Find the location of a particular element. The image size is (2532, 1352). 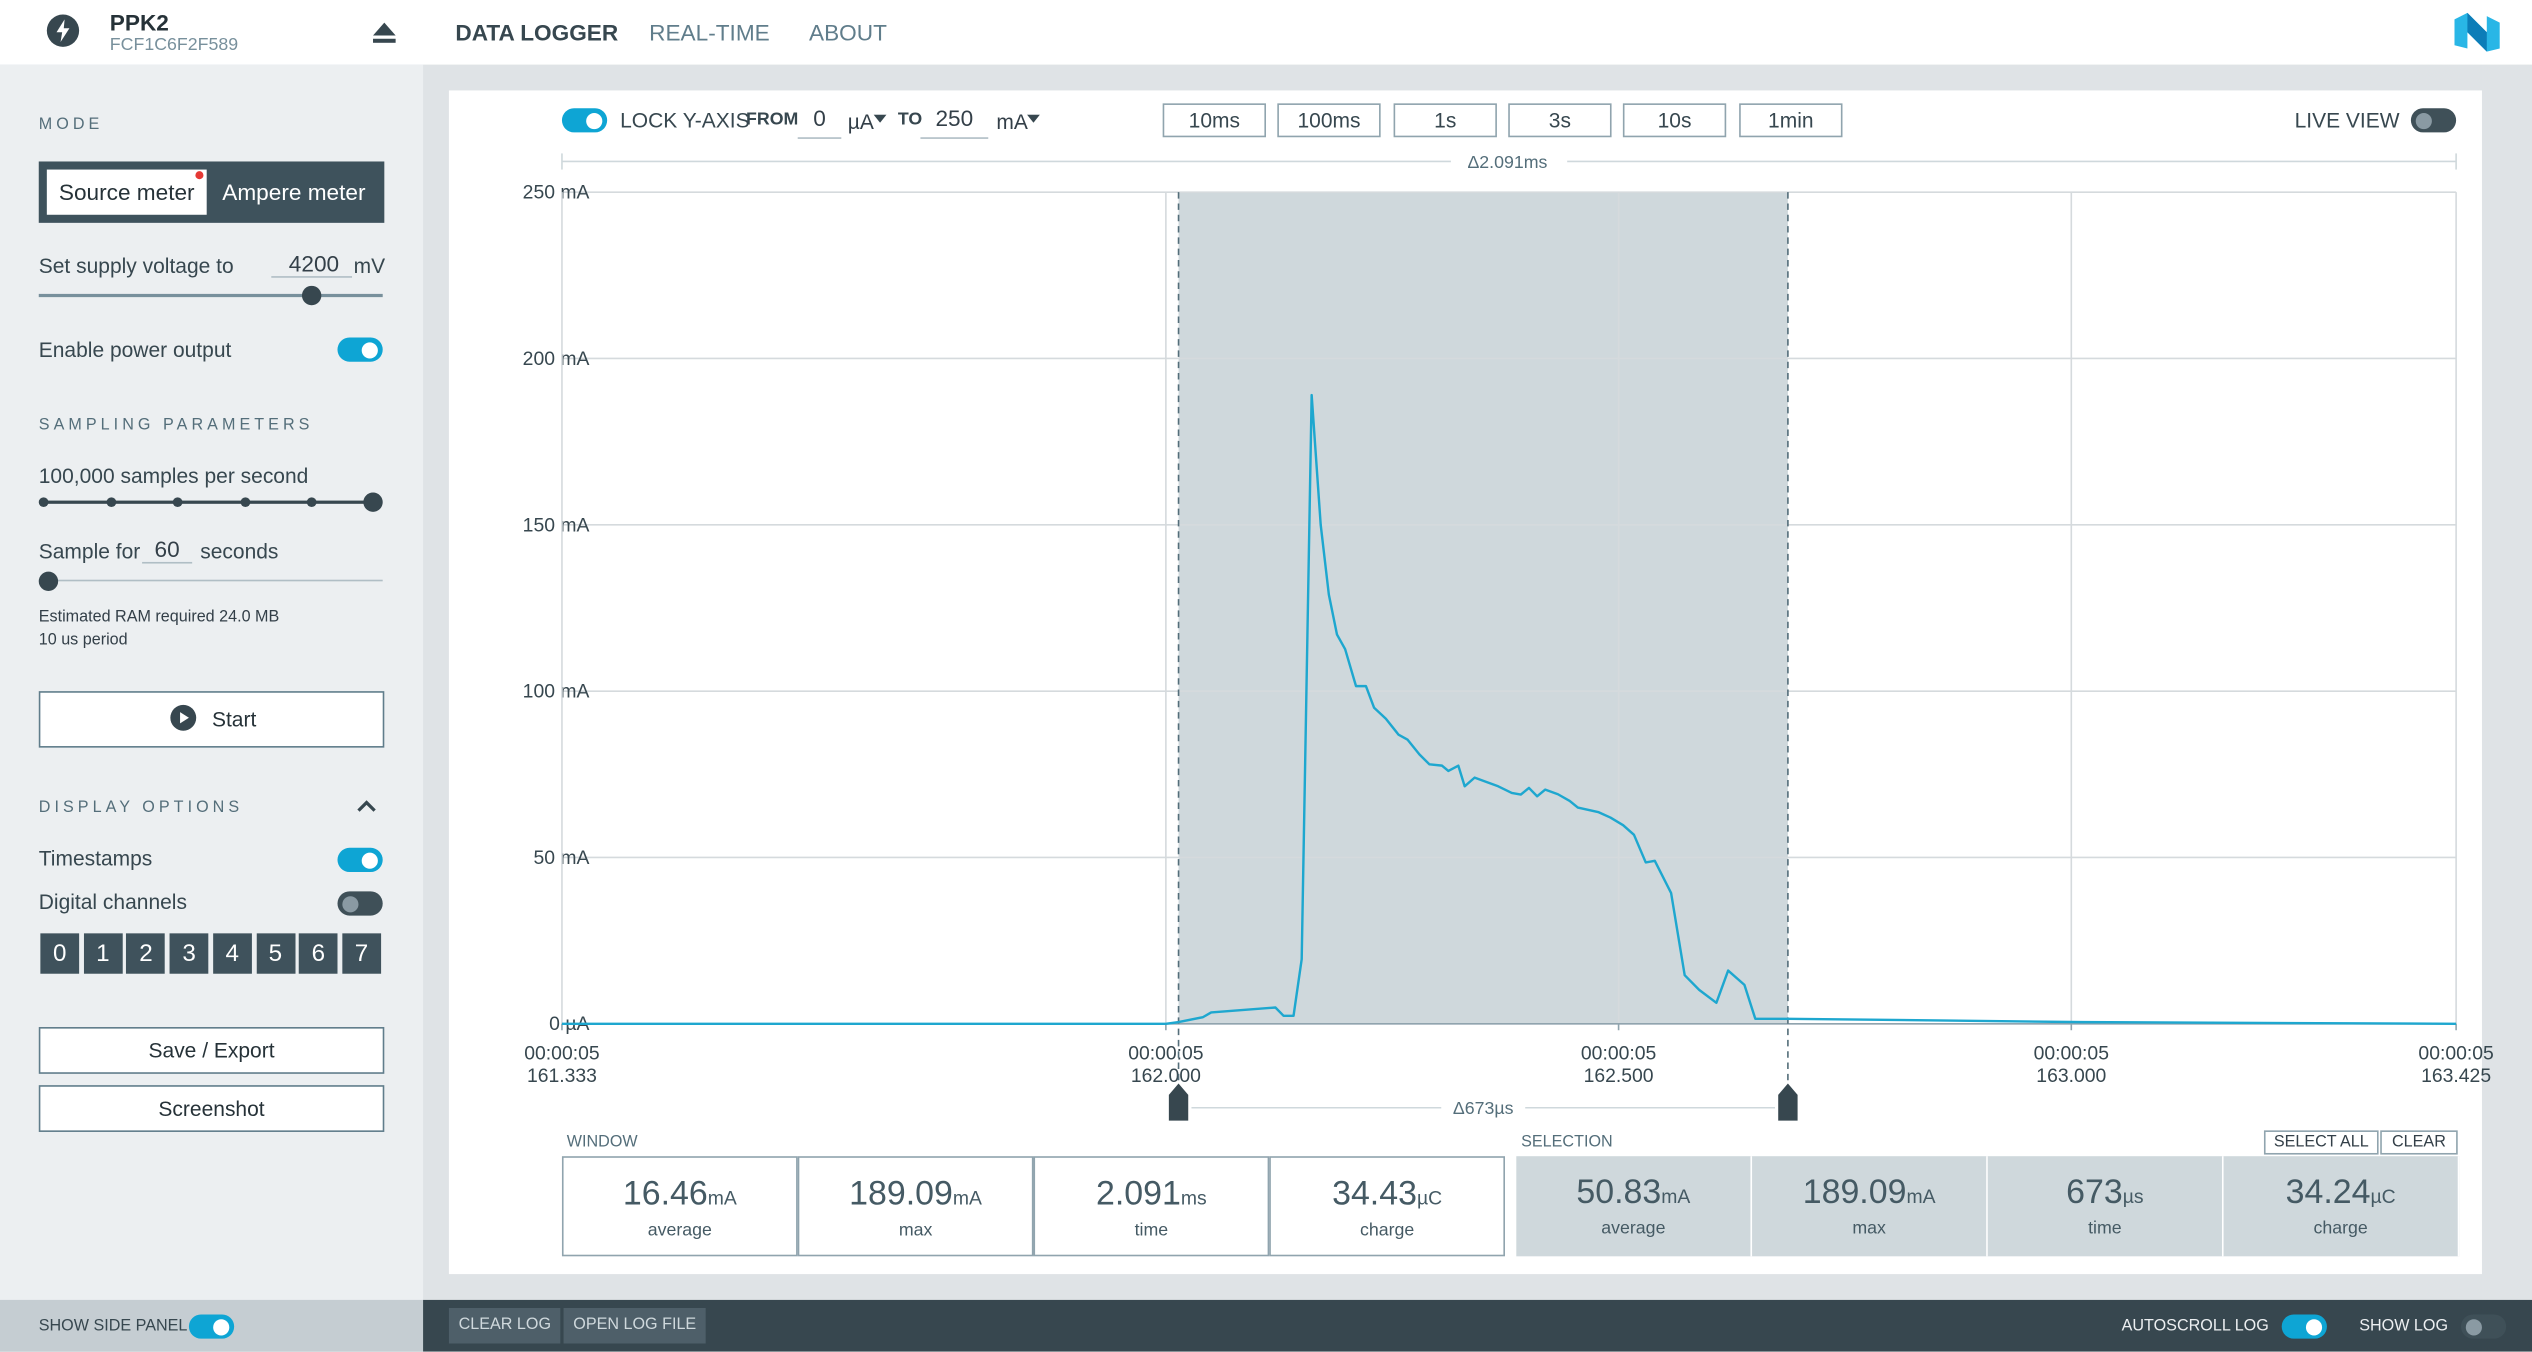

window-button: 1s is located at coordinates (1445, 120).